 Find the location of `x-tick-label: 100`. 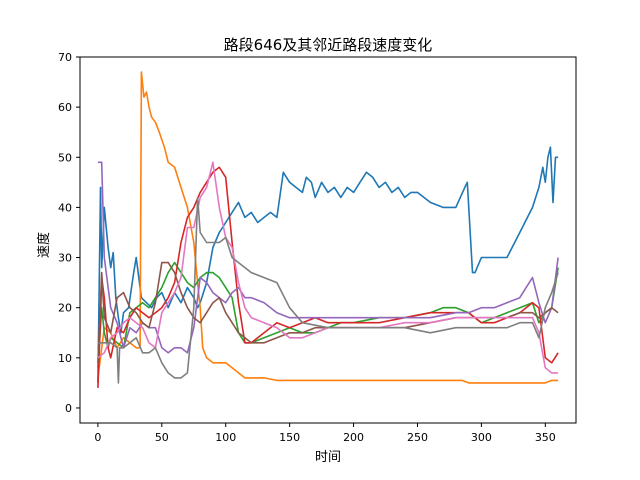

x-tick-label: 100 is located at coordinates (225, 437).